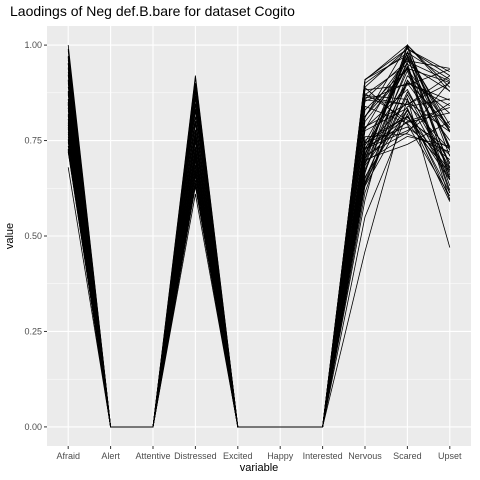  Describe the element at coordinates (238, 456) in the screenshot. I see `x-tick-label: Excited` at that location.